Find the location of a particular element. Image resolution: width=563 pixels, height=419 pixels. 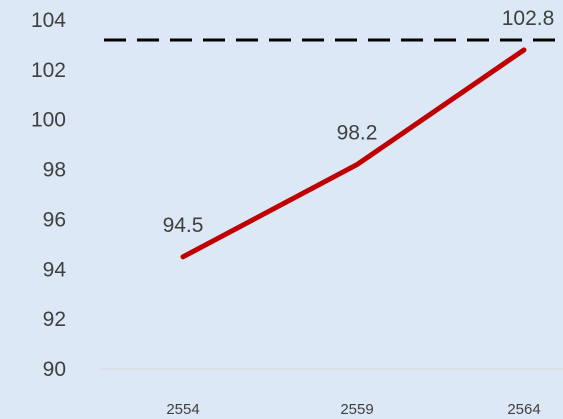

data-label: 94.5 is located at coordinates (183, 225).